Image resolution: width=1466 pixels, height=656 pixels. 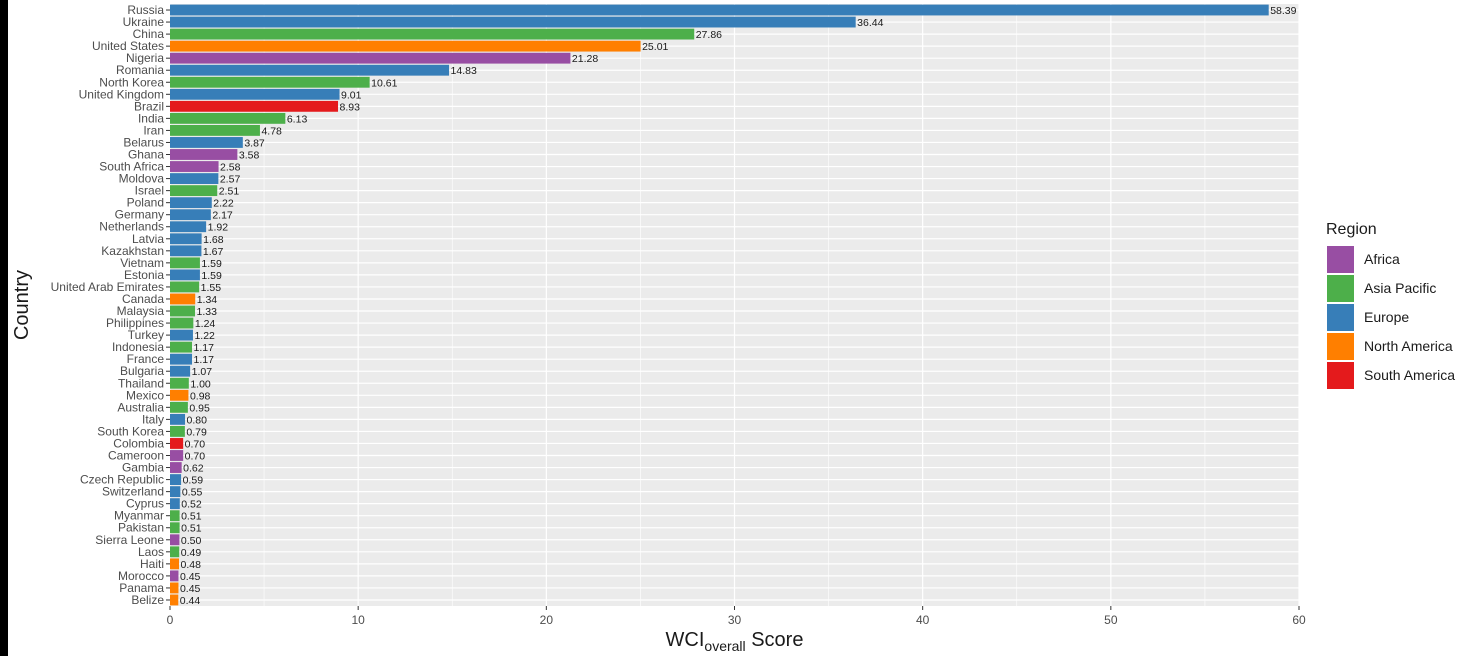 I want to click on value-label: 9.01, so click(x=351, y=95).